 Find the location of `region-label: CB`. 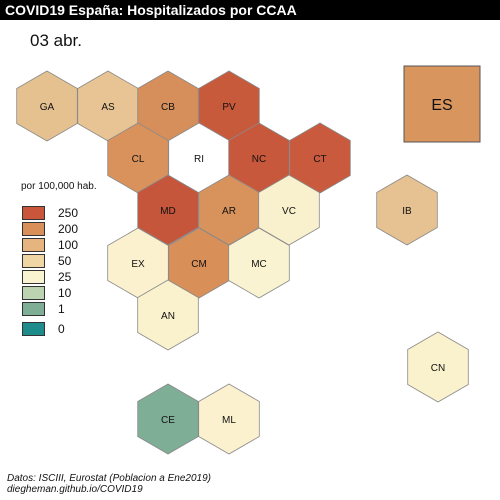

region-label: CB is located at coordinates (168, 107).